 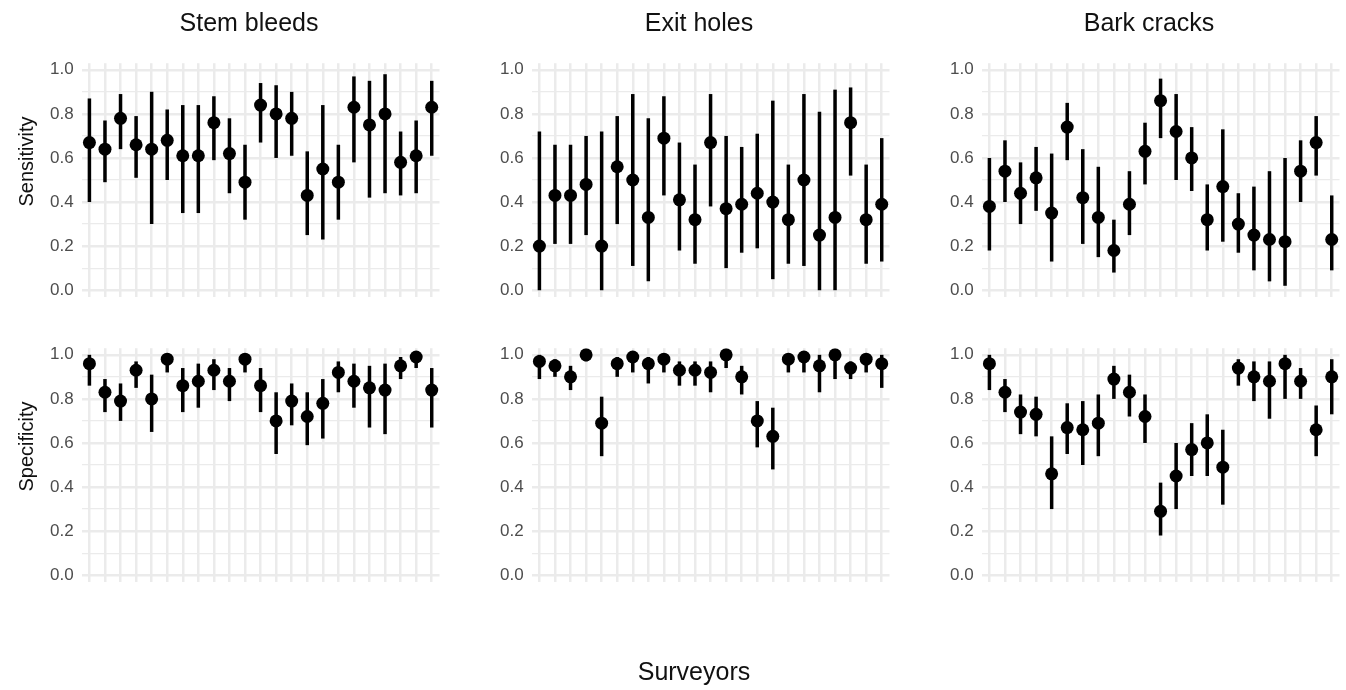 I want to click on chart-title: Bark cracks, so click(x=1149, y=22).